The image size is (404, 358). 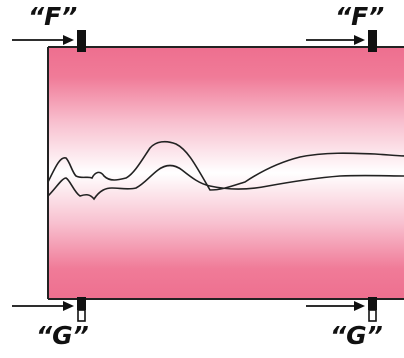 What do you see at coordinates (225, 182) in the screenshot?
I see `lower-wave-curve` at bounding box center [225, 182].